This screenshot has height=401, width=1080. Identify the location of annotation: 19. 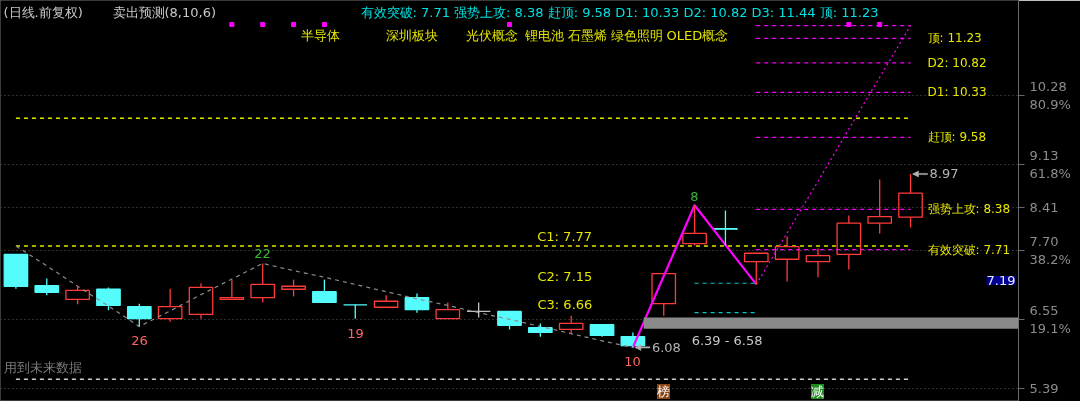
(355, 333).